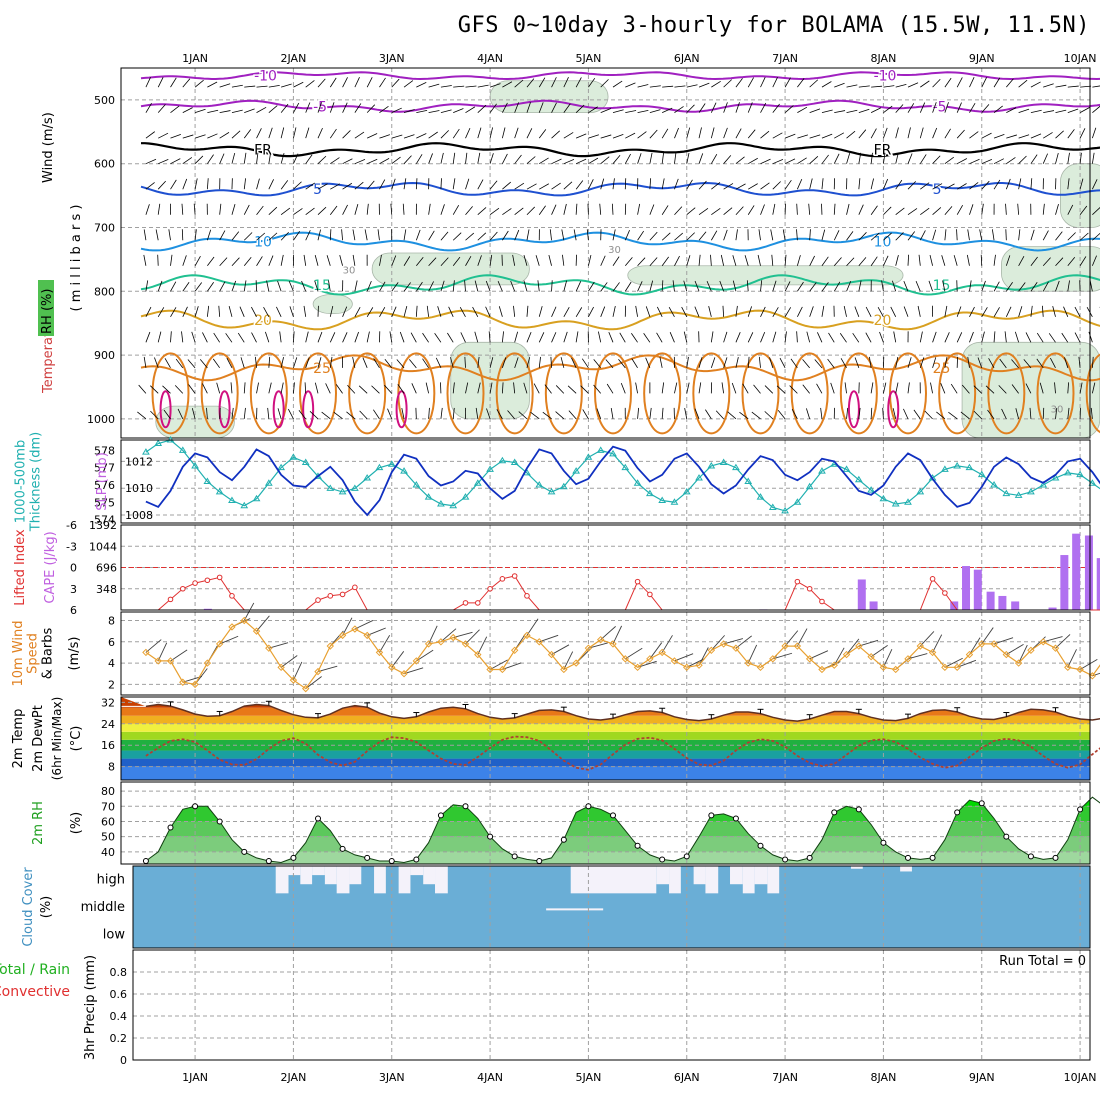 The image size is (1100, 1100). Describe the element at coordinates (104, 227) in the screenshot. I see `upper-ytick-700: 700` at that location.